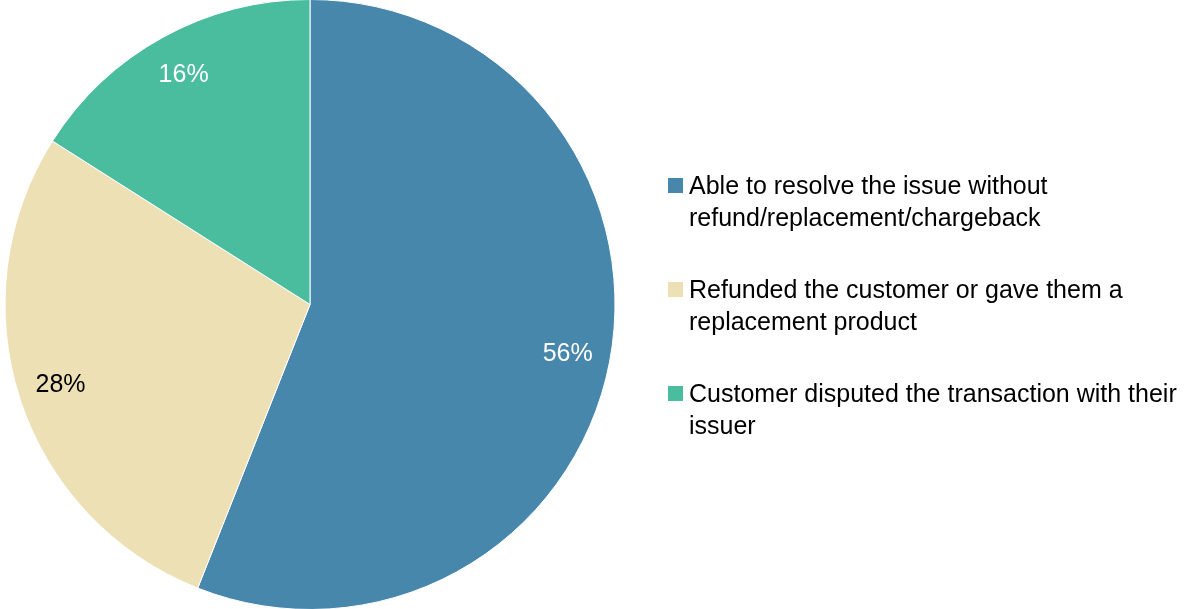  I want to click on data-label: 16%, so click(183, 72).